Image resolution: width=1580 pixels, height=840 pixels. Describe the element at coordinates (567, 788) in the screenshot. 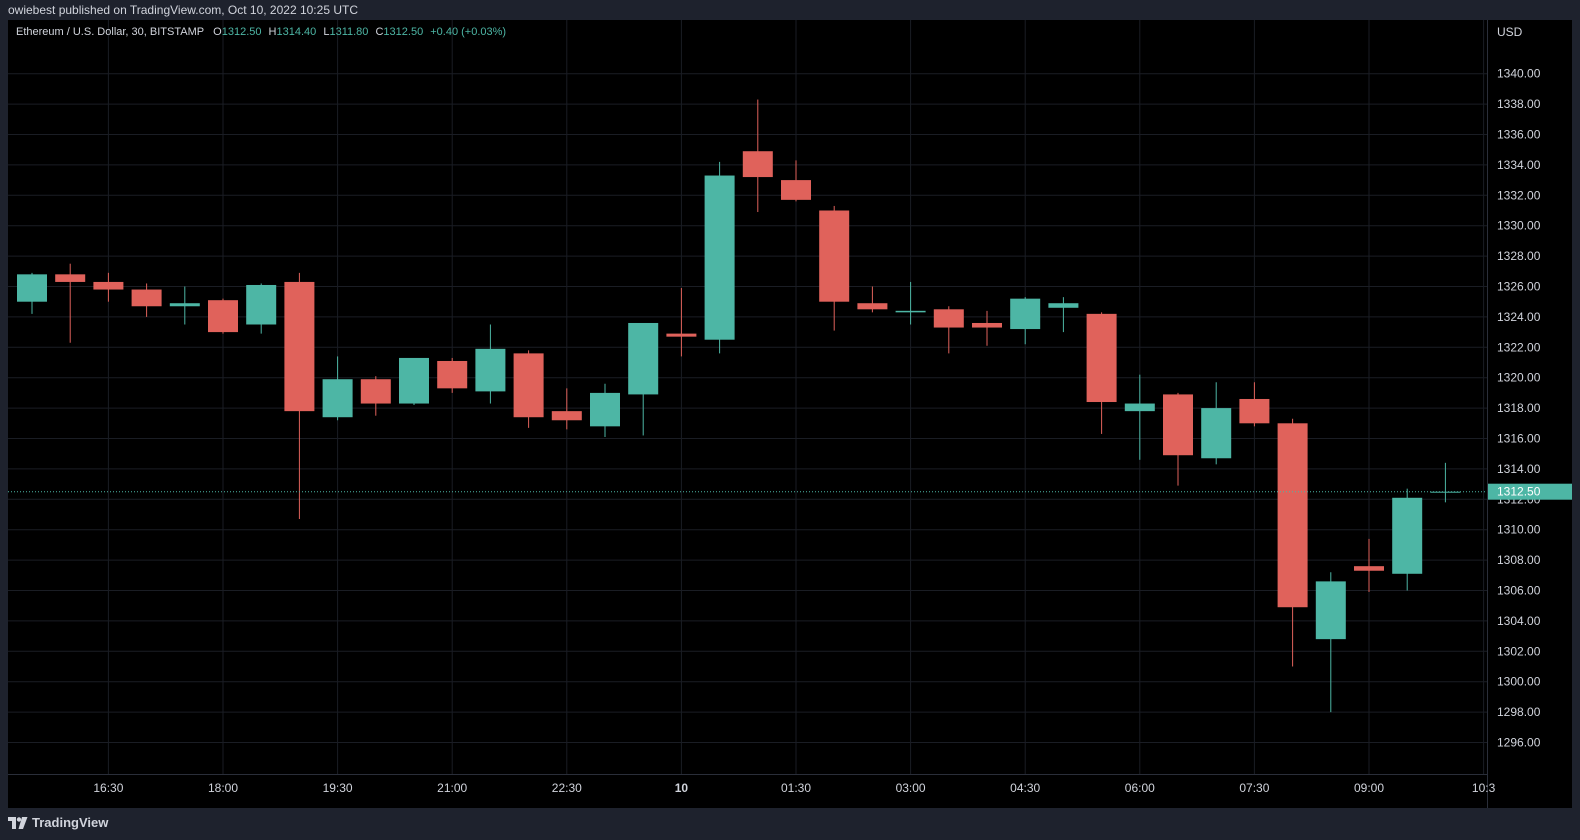

I see `time-tick-label: 22:30` at that location.